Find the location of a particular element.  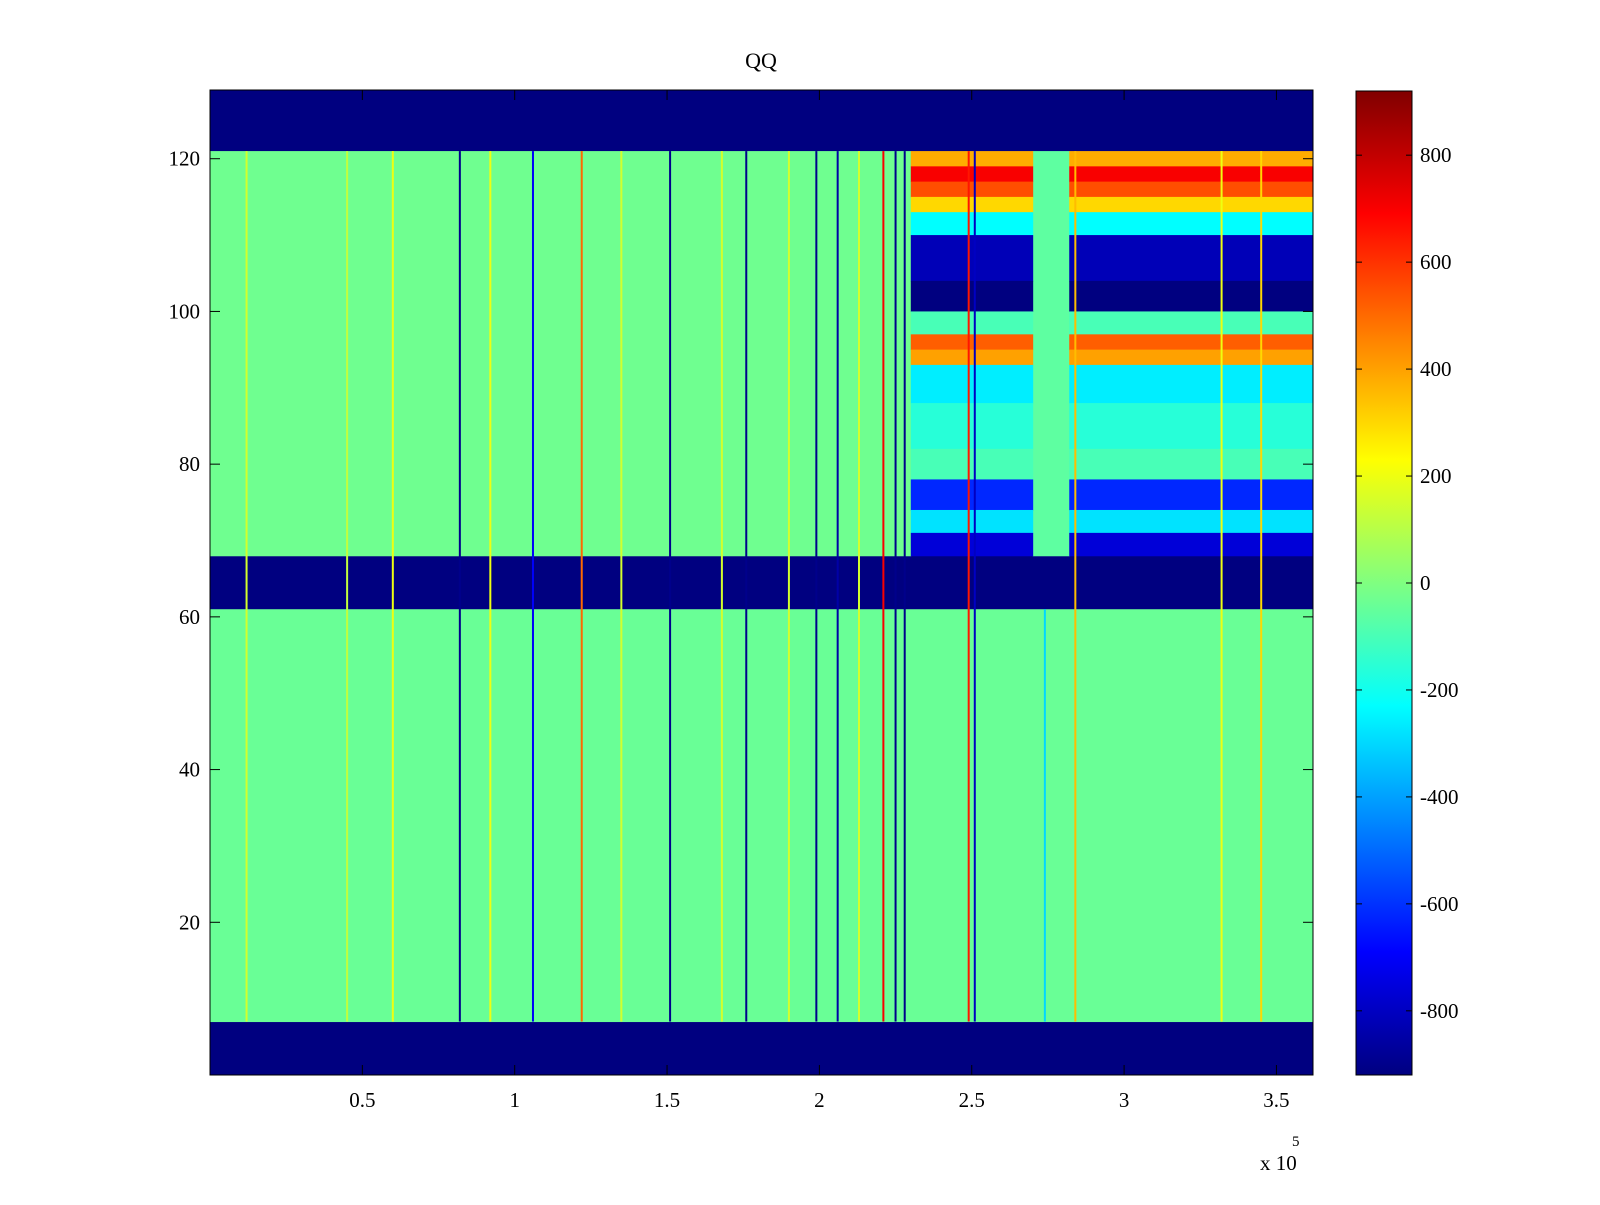

colorbar-tick-label: 400 is located at coordinates (1436, 369).